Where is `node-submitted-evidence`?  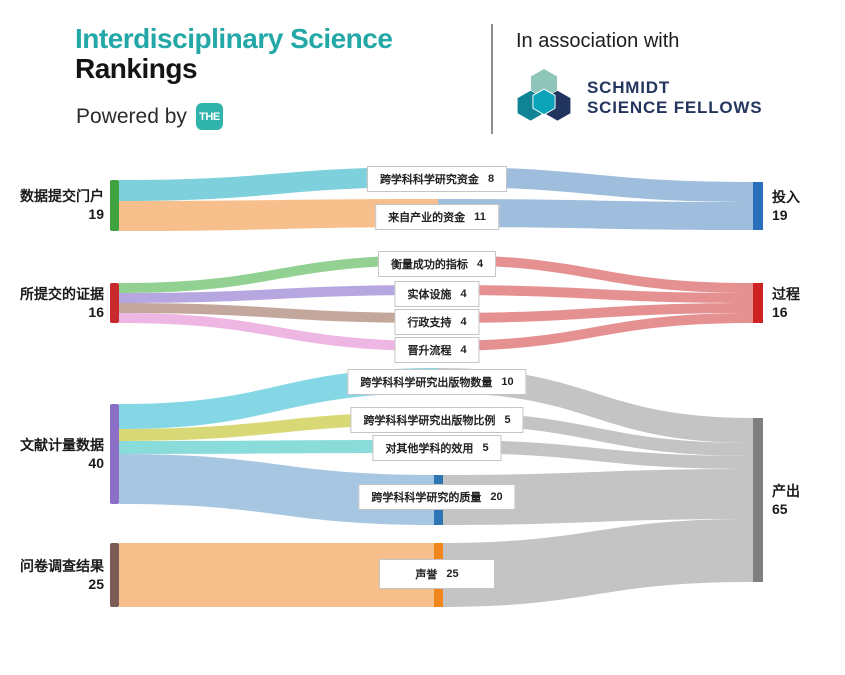 node-submitted-evidence is located at coordinates (114, 303).